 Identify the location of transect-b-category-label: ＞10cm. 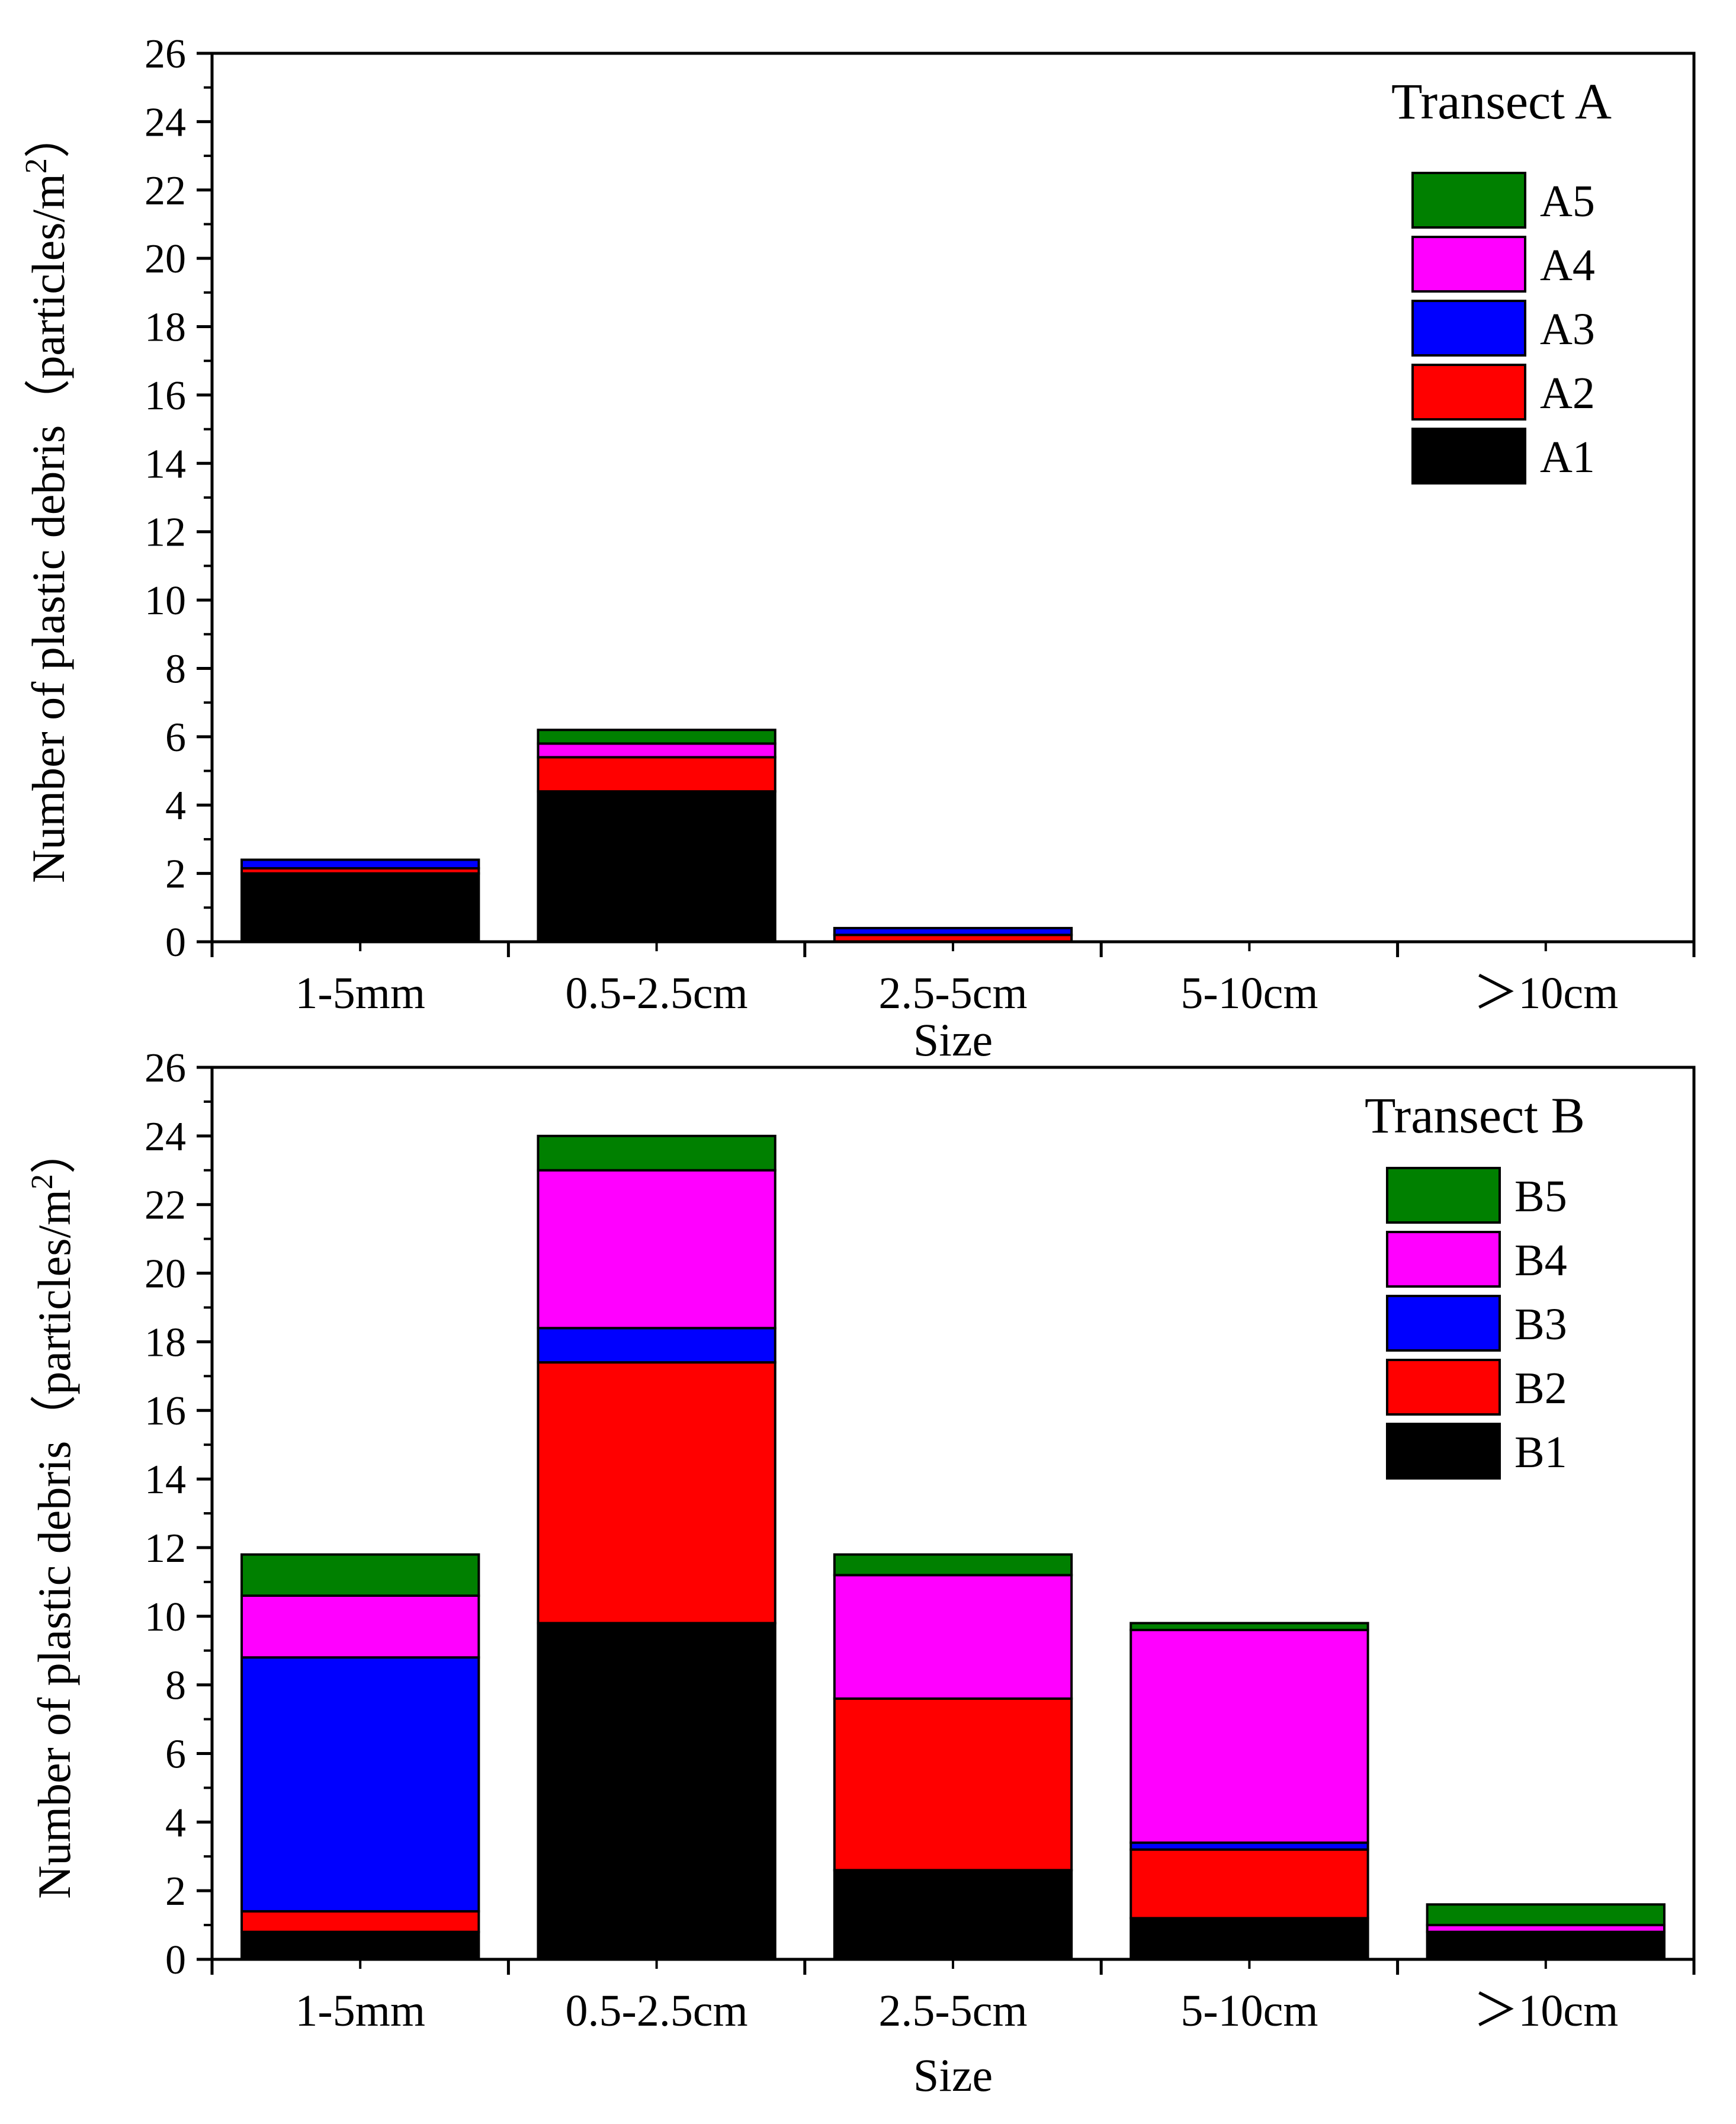
(1545, 2011).